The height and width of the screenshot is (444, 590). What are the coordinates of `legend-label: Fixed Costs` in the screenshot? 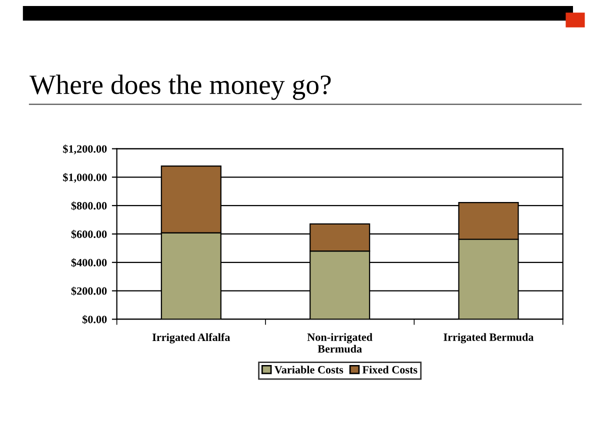 It's located at (390, 370).